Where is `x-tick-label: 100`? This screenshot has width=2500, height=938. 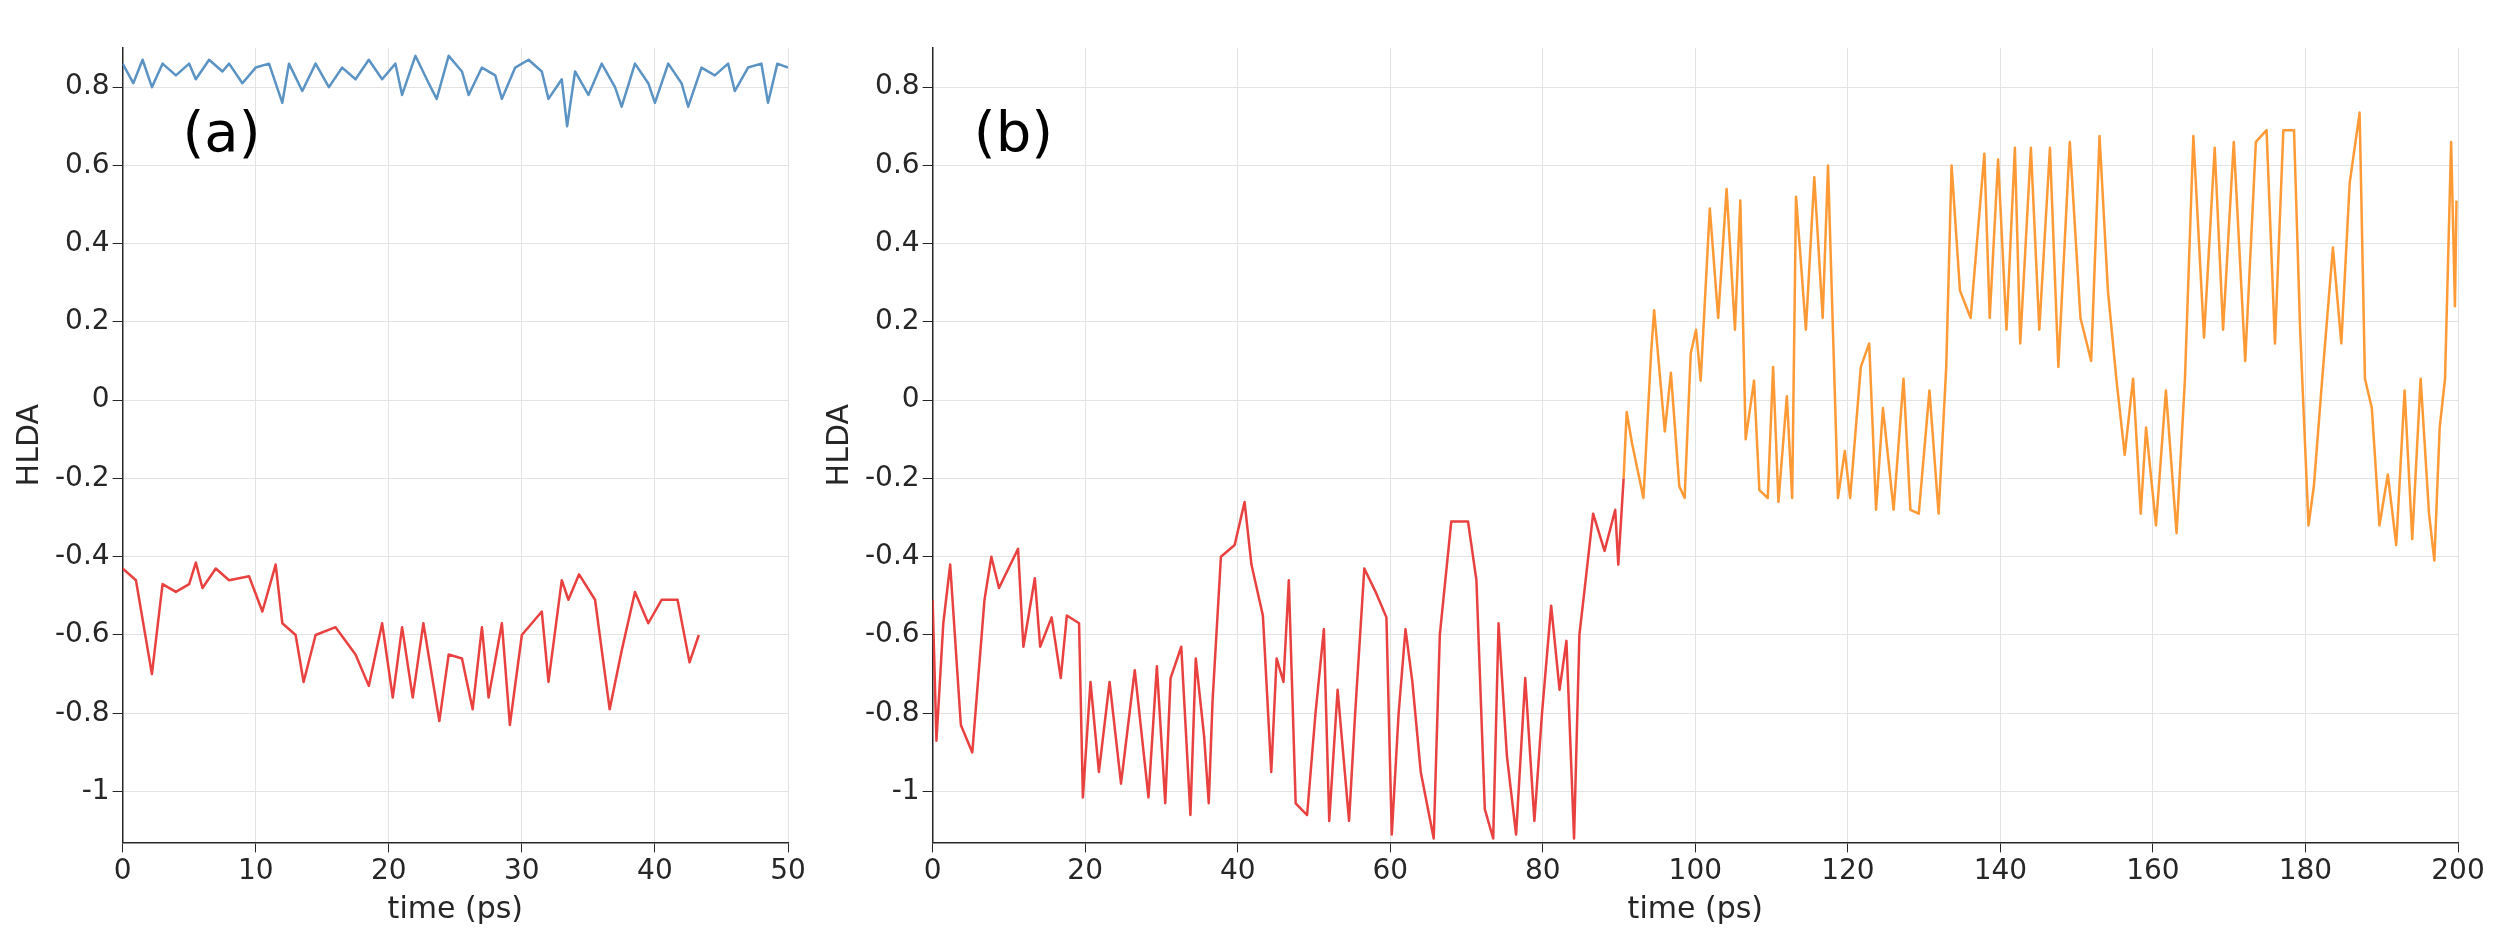 x-tick-label: 100 is located at coordinates (1695, 870).